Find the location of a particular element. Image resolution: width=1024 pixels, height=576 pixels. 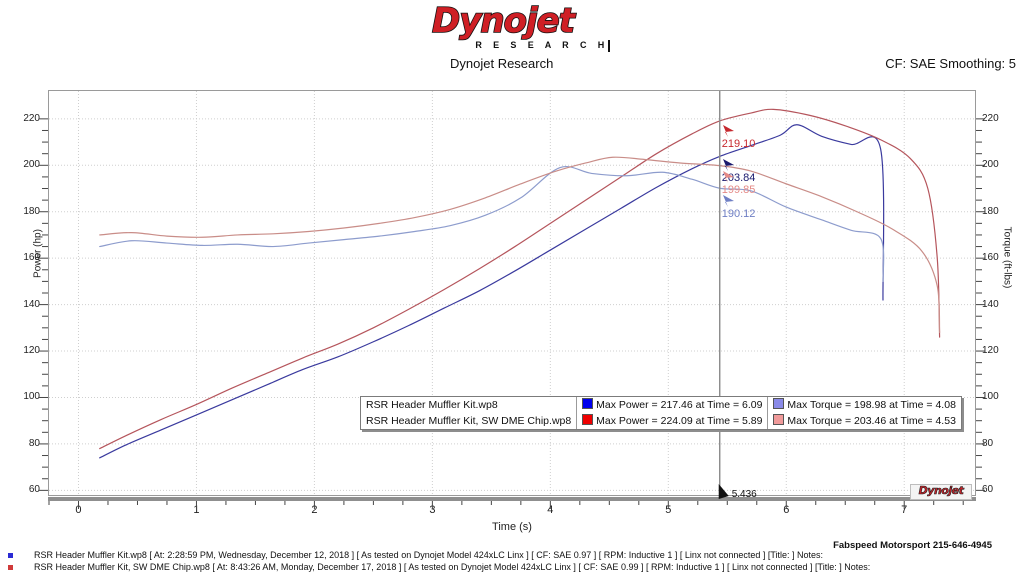

legend-torque-text: Max Torque = 198.98 at Time = 4.08 is located at coordinates (871, 405).